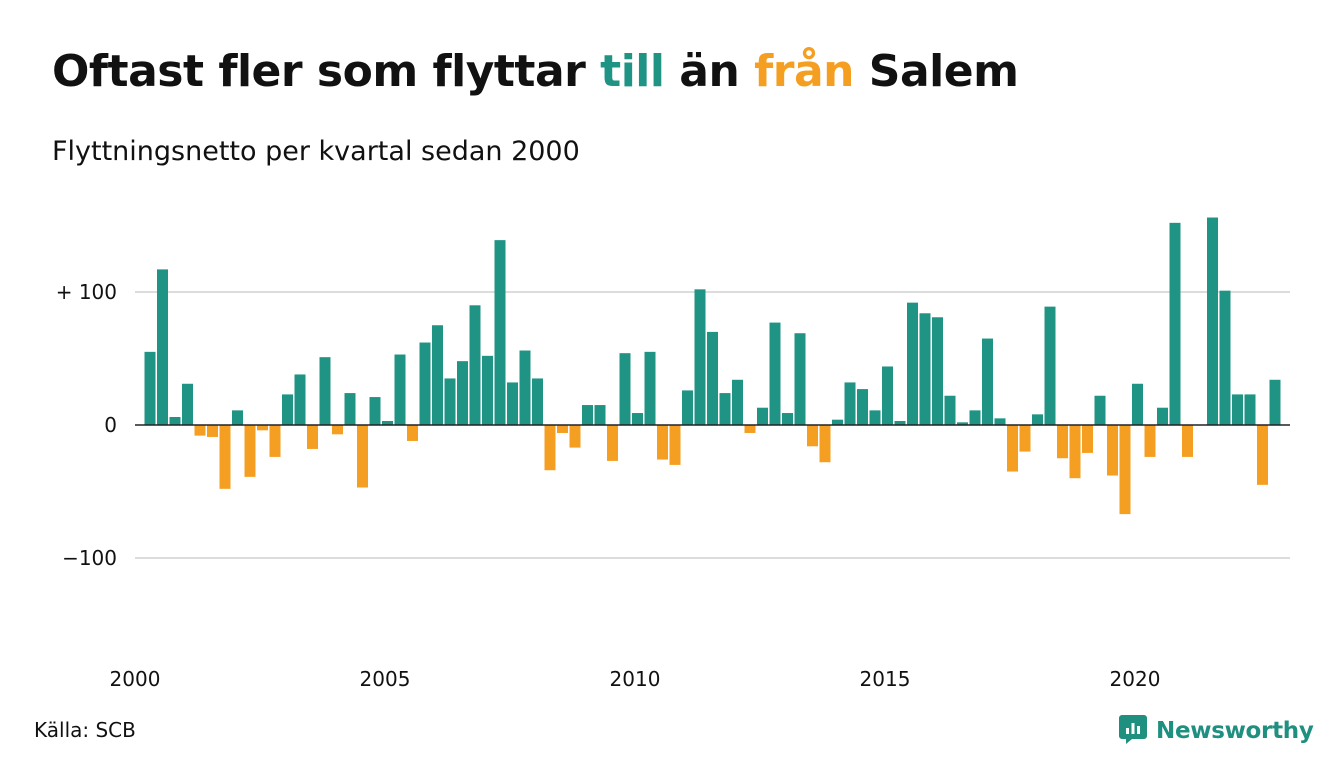 The image size is (1340, 780). I want to click on brand: Newsworthy, so click(1216, 731).